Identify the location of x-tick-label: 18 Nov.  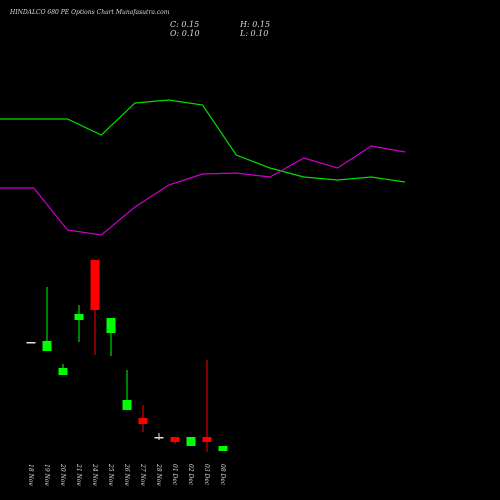
(30, 475).